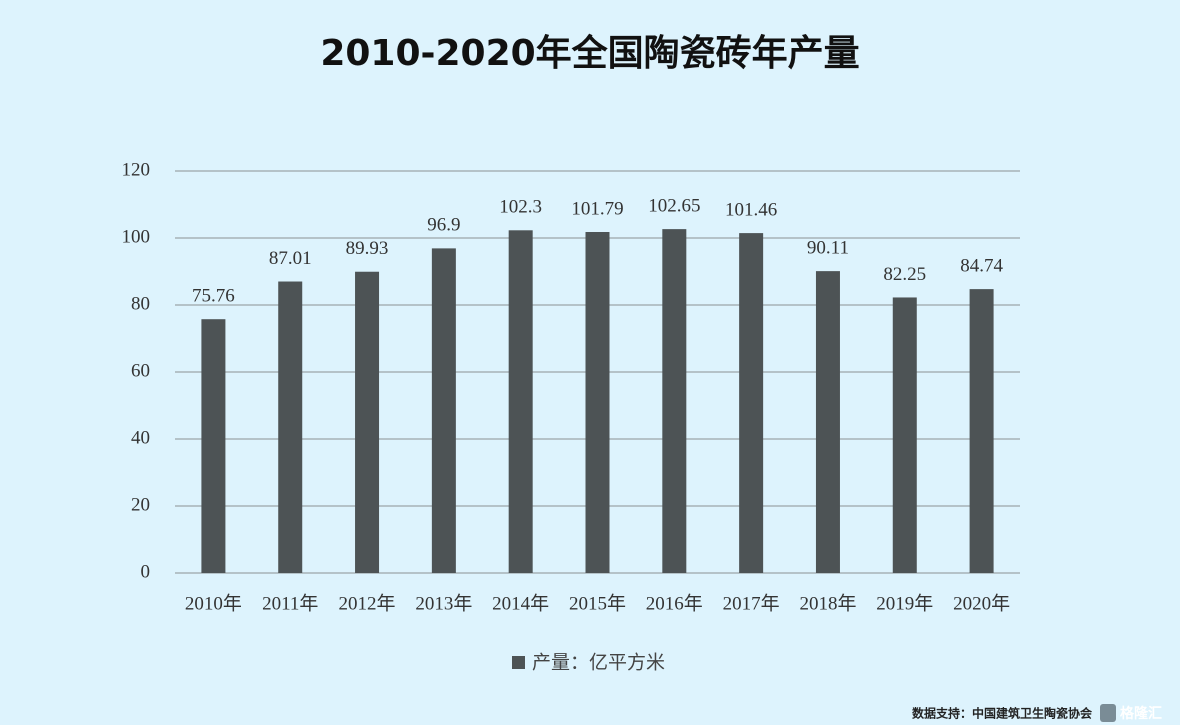  I want to click on y-tick-label: 80, so click(140, 303).